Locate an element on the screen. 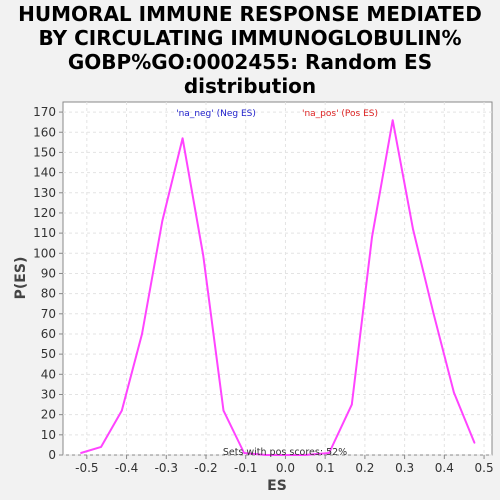  x-tick-label: 0.0 is located at coordinates (285, 468).